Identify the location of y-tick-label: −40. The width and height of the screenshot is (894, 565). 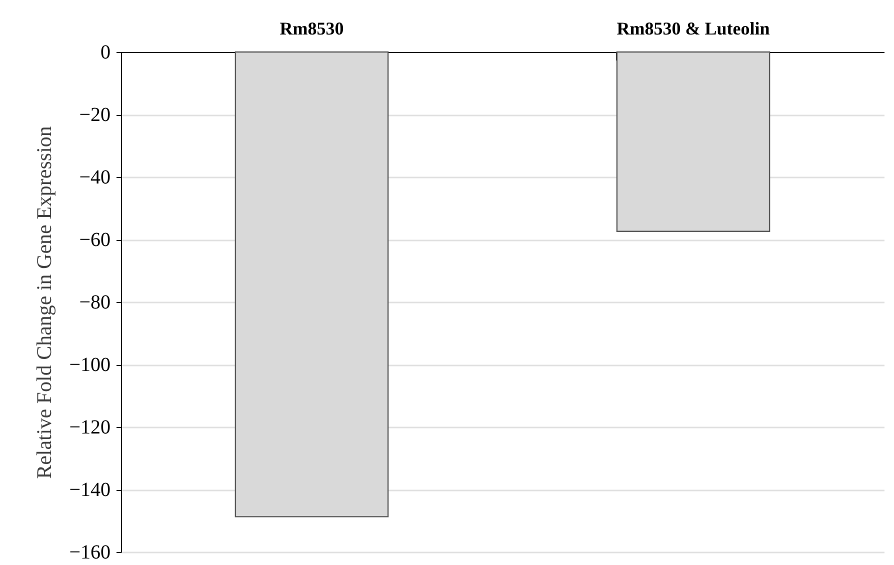
(94, 177).